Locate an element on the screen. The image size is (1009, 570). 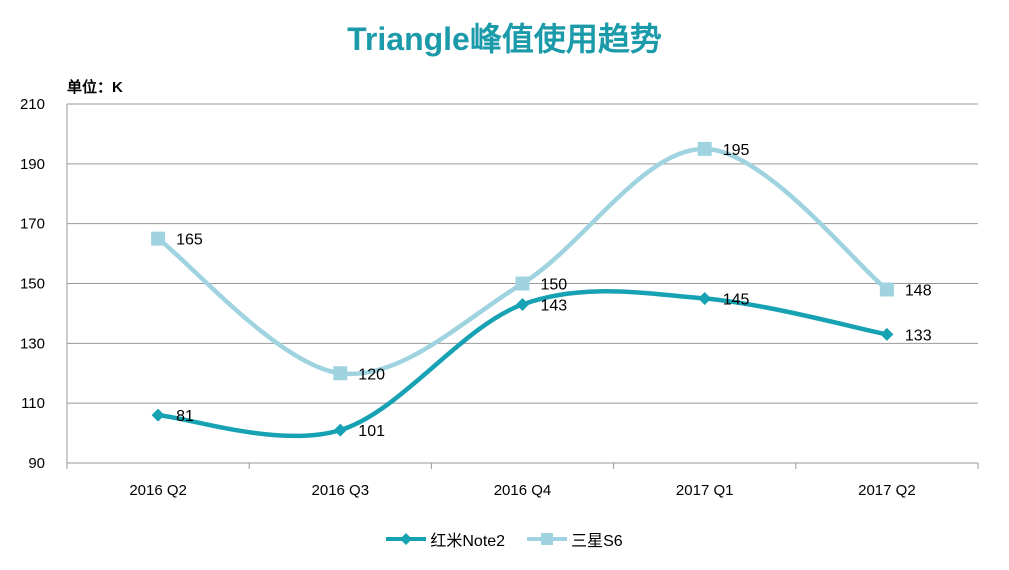
x-tick-label: 2017 Q1 is located at coordinates (705, 490).